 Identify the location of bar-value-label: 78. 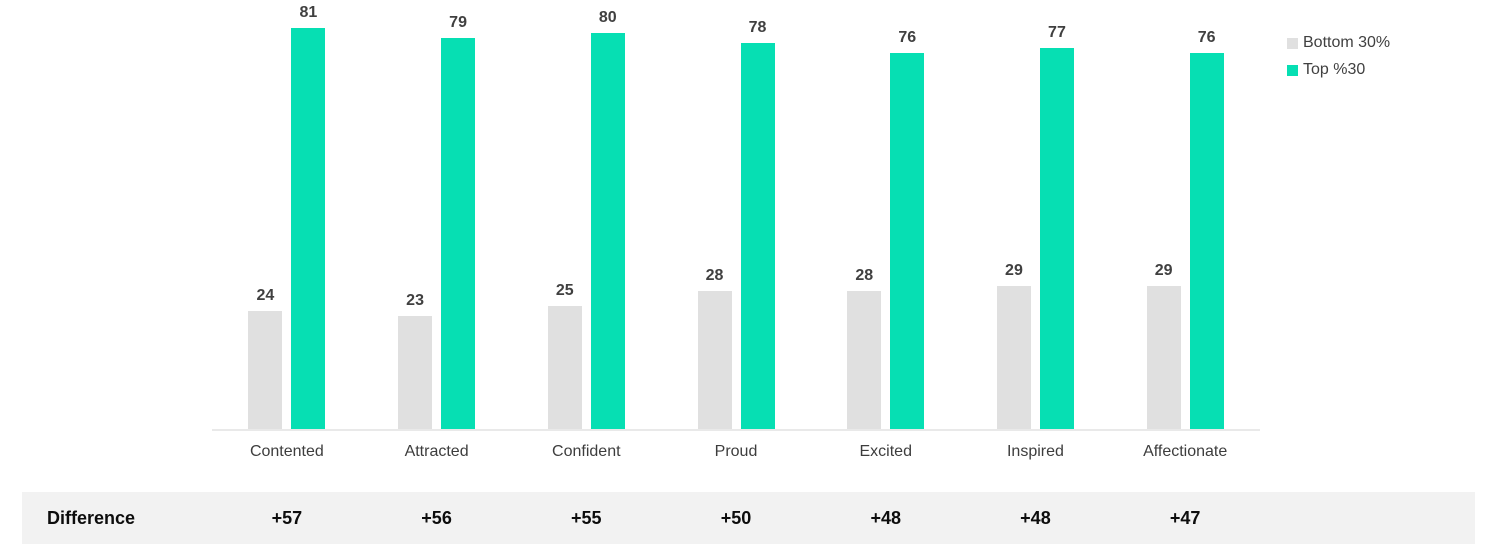
(757, 27).